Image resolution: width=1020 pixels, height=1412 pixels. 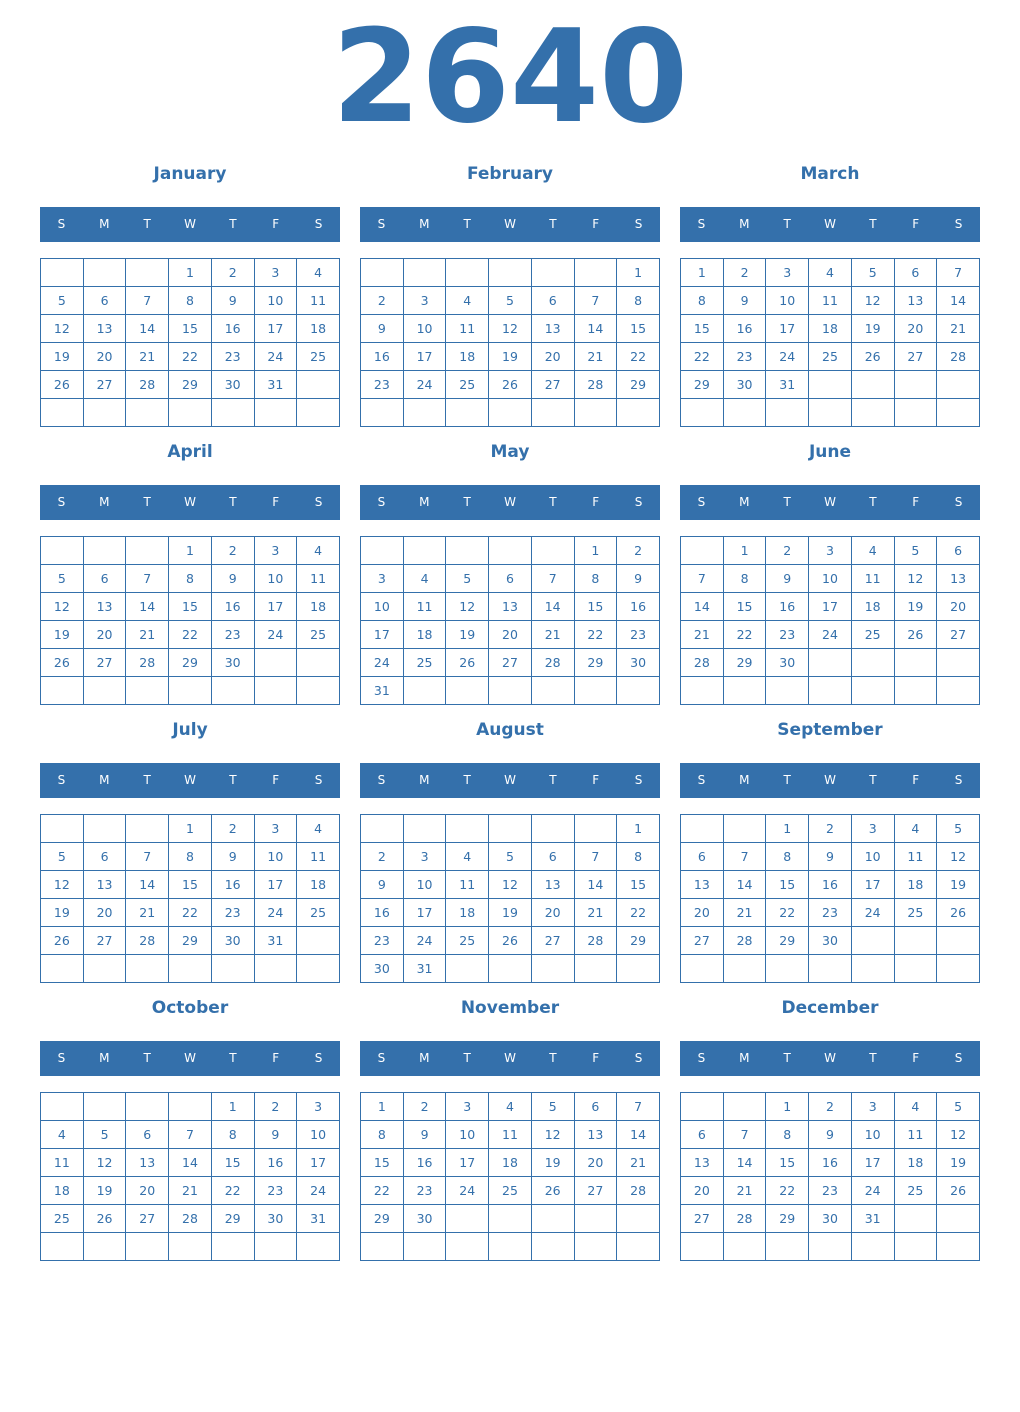 I want to click on day-cell: 28, so click(x=958, y=356).